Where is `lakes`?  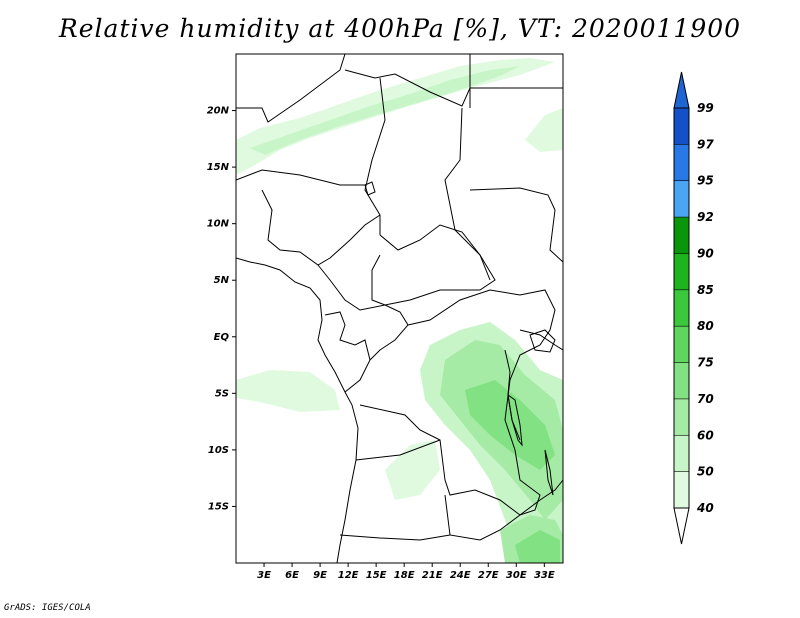 lakes is located at coordinates (460, 338).